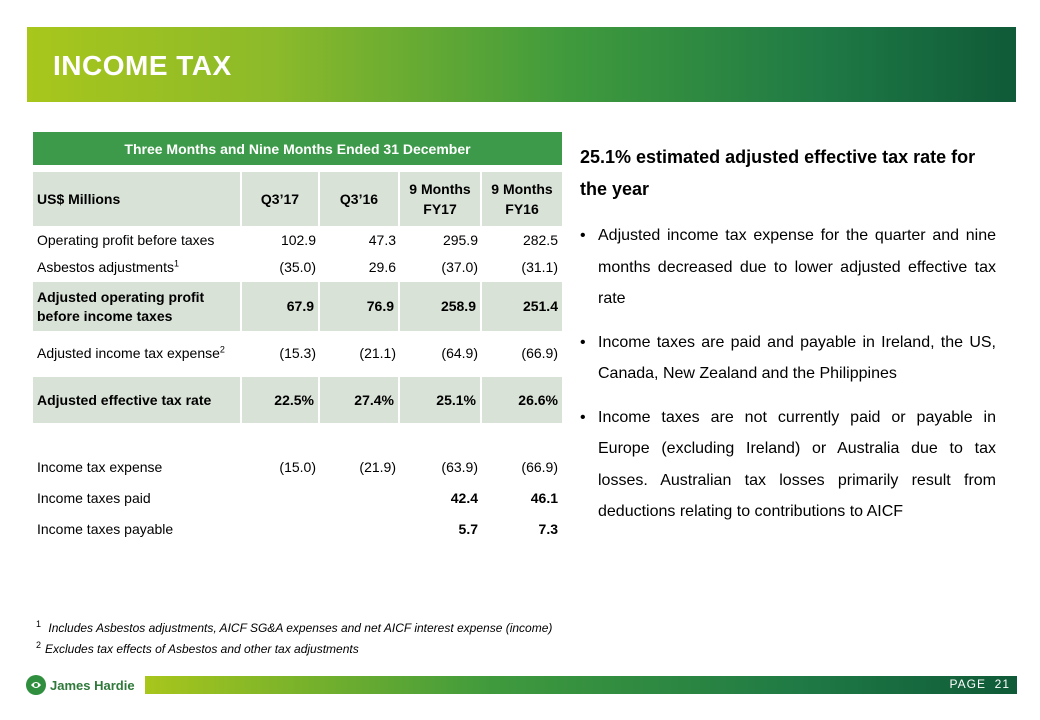 The width and height of the screenshot is (1040, 720). I want to click on header-fy16: 9 Months FY16, so click(522, 199).